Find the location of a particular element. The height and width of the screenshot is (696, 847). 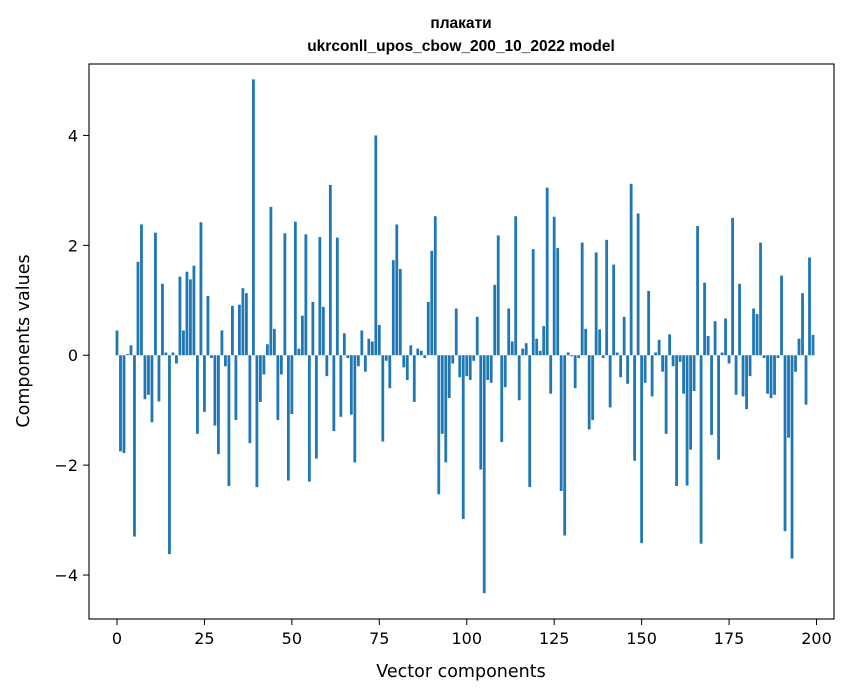

y-tick-label-4: 4 is located at coordinates (73, 135).